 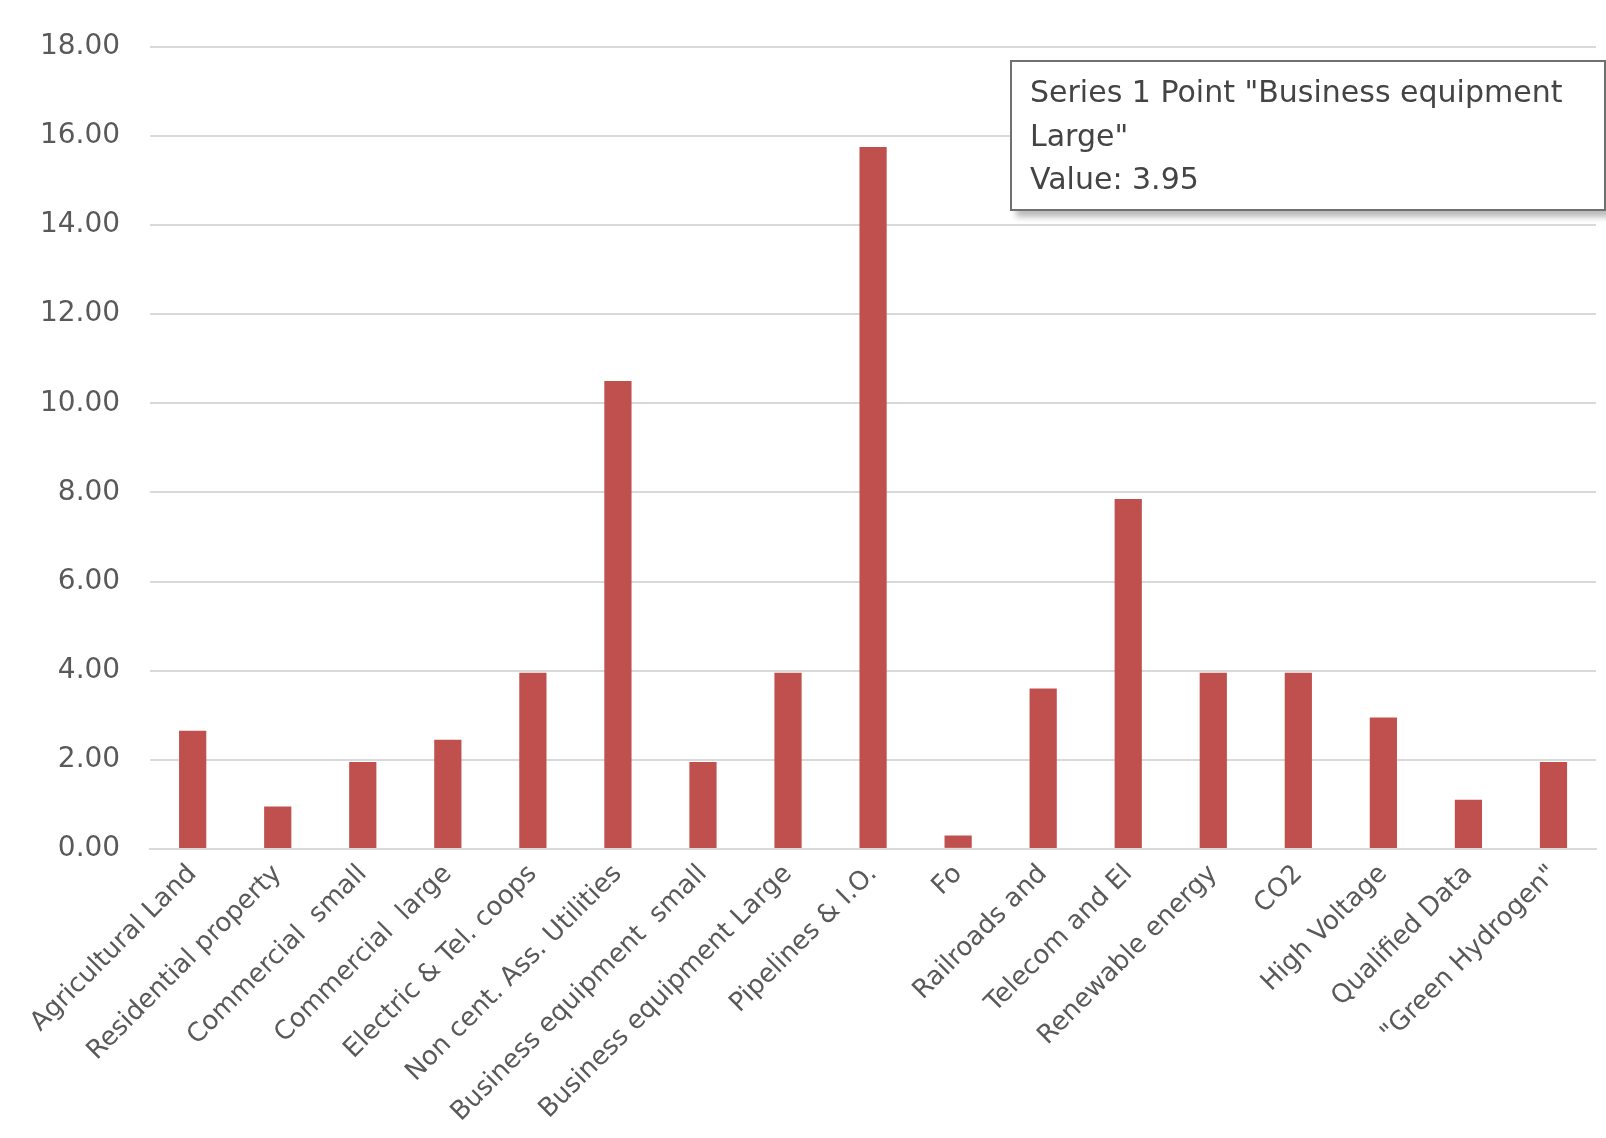 What do you see at coordinates (946, 879) in the screenshot?
I see `x-tick-label: Fo` at bounding box center [946, 879].